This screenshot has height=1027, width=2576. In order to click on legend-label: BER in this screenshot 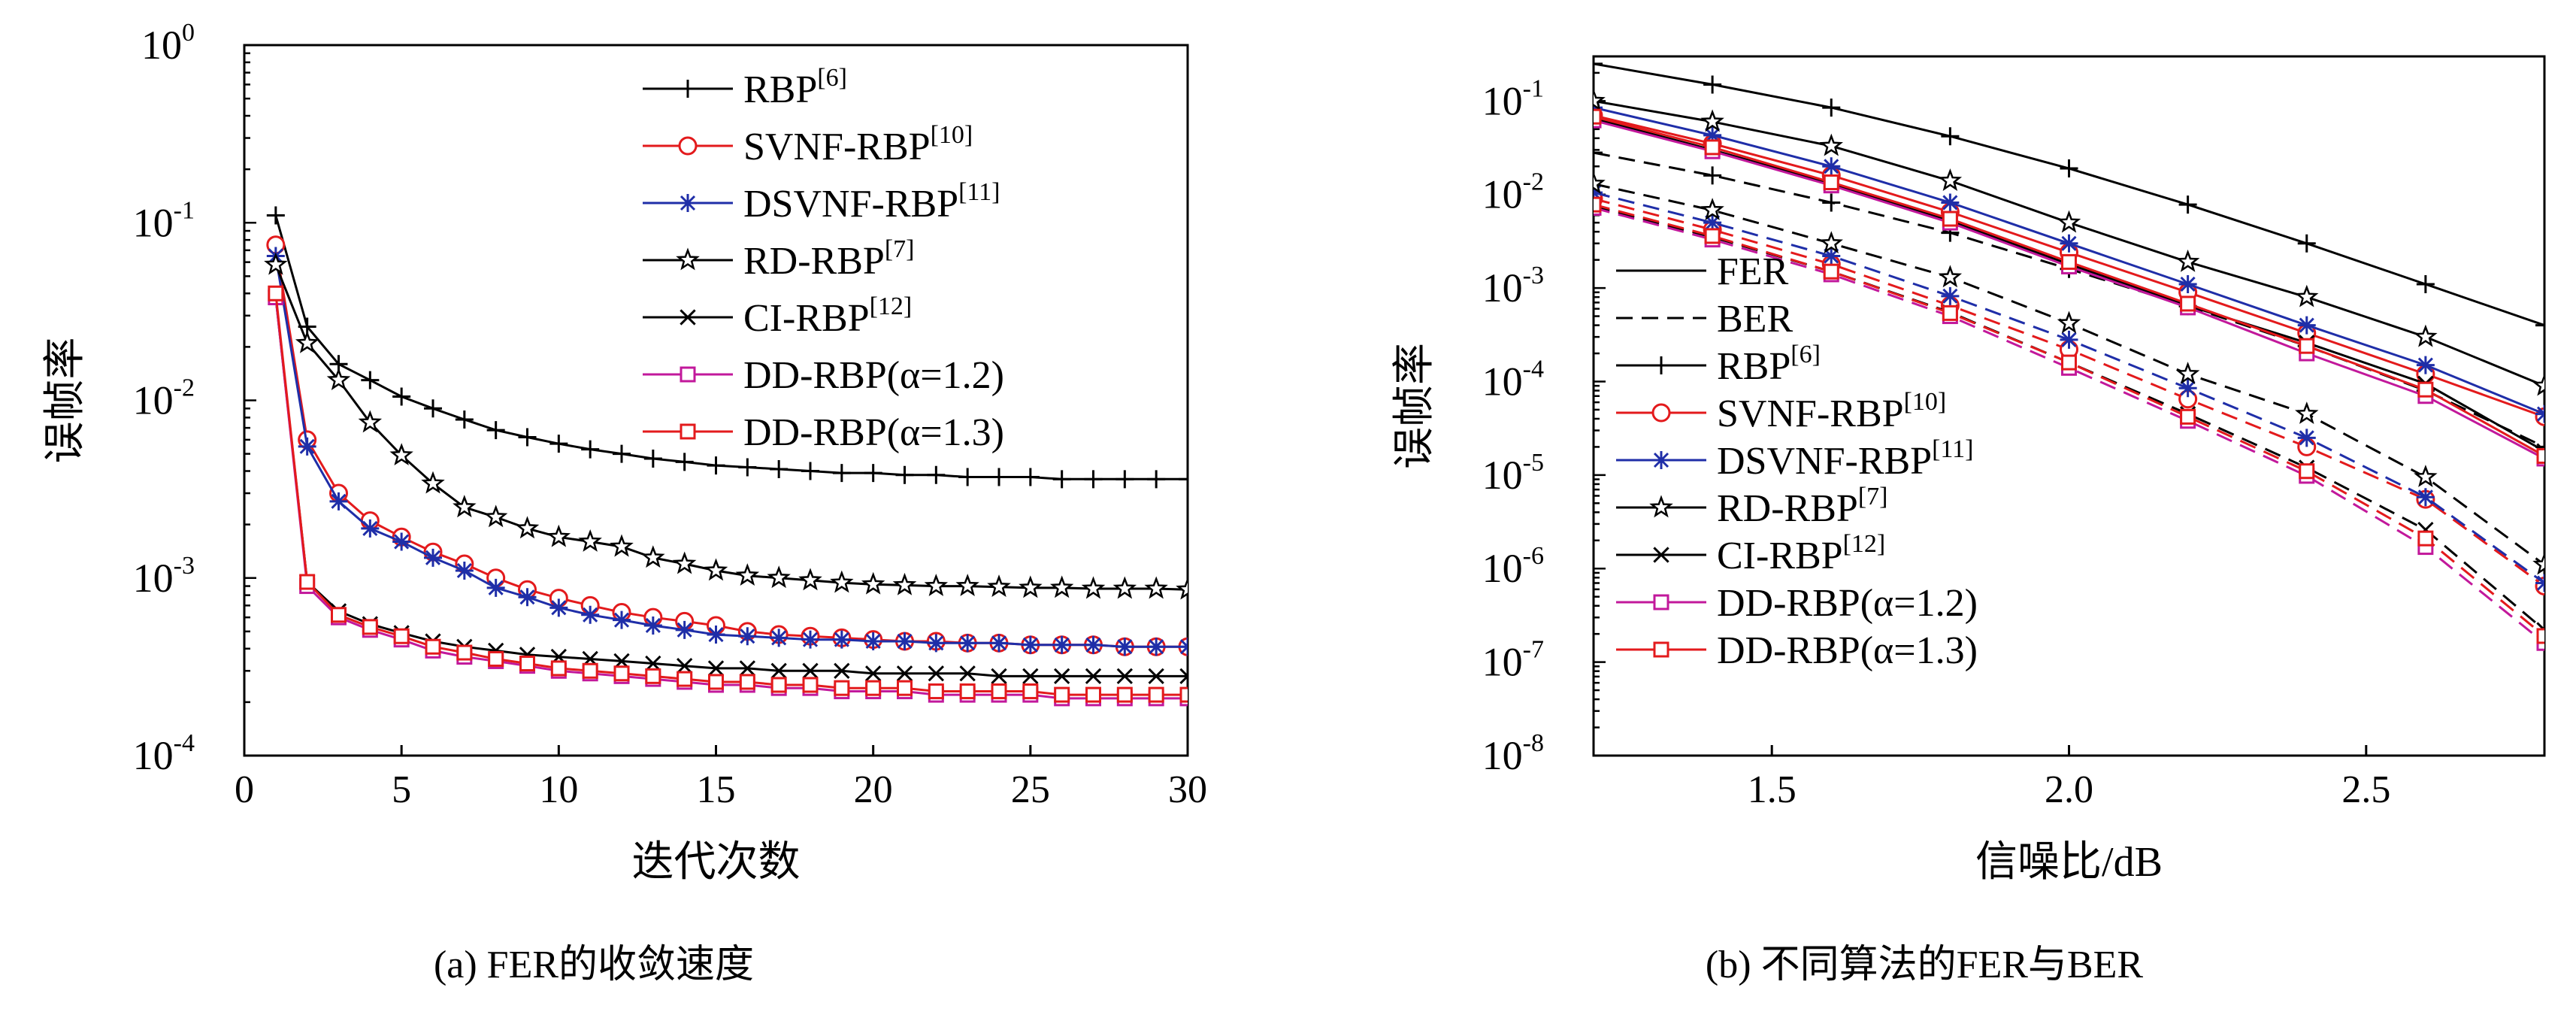, I will do `click(1755, 319)`.